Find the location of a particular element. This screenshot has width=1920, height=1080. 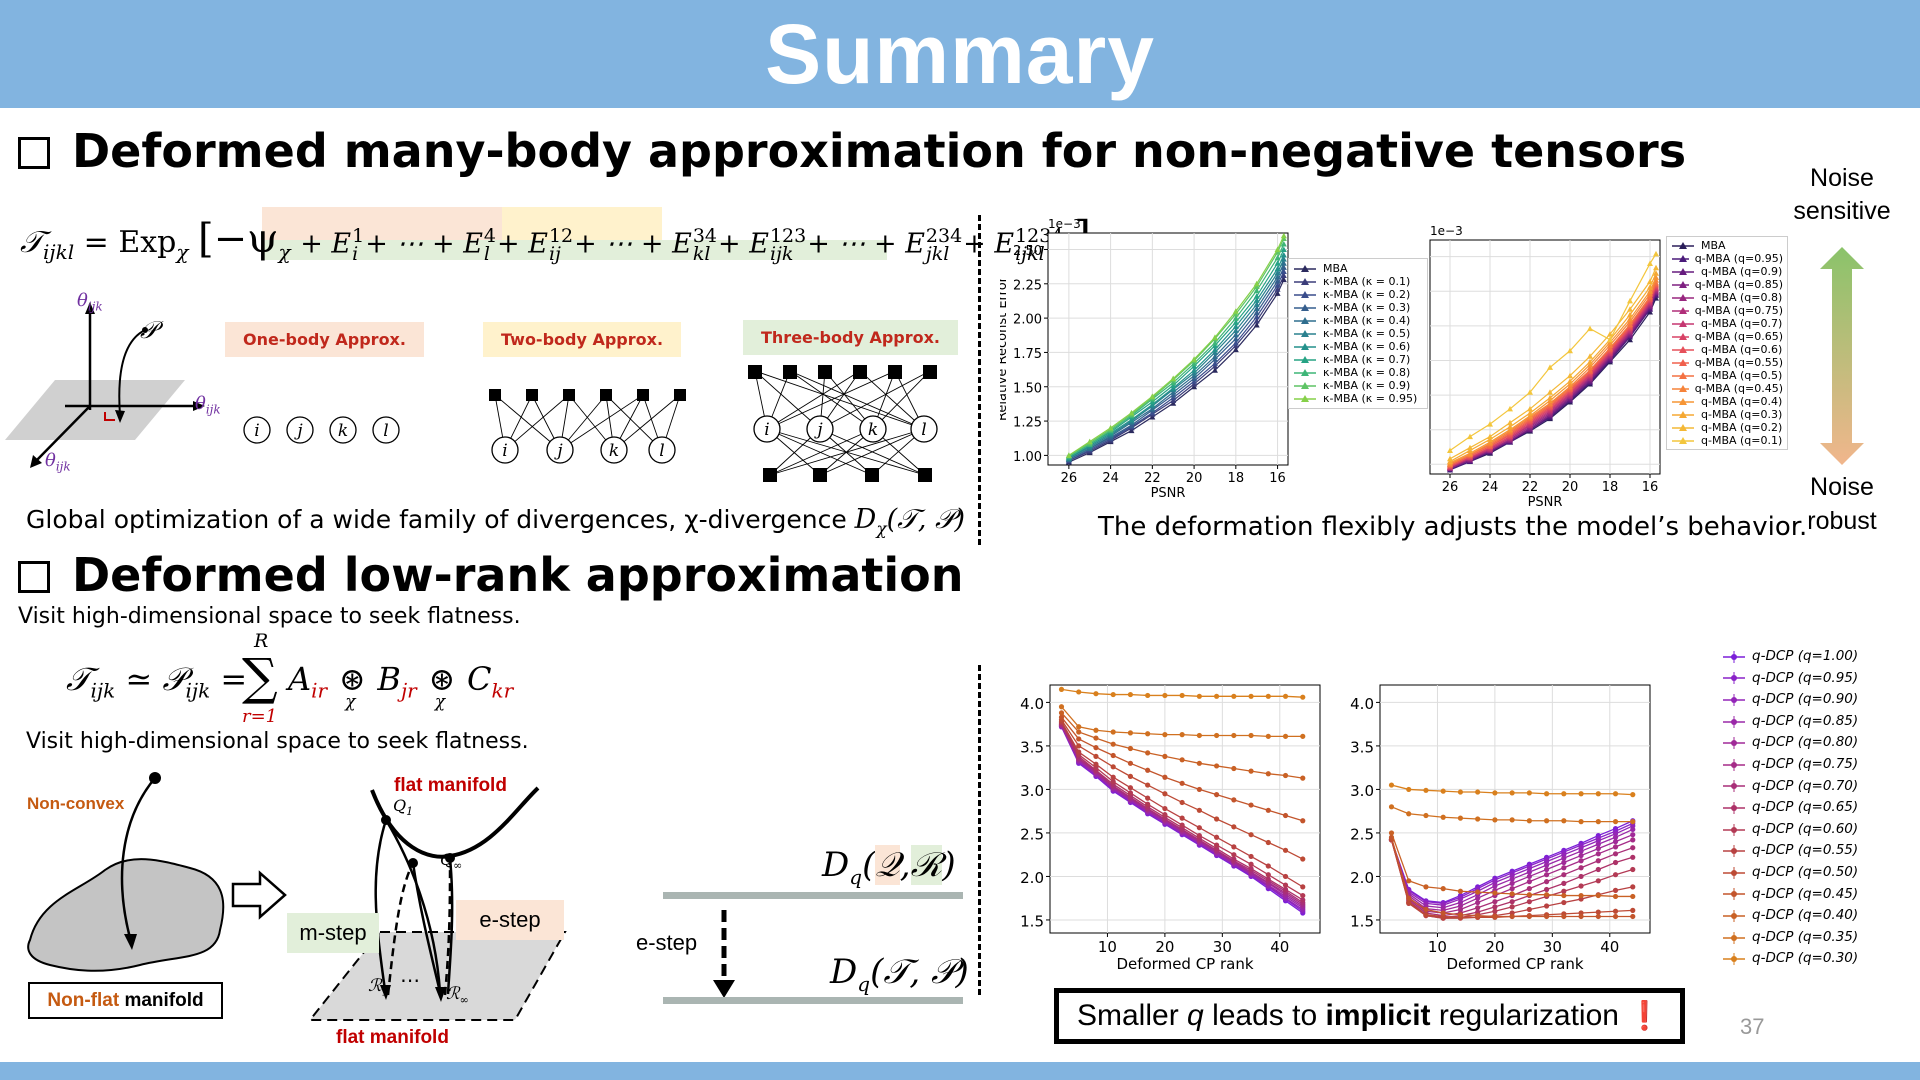

projection-arrow is located at coordinates (132, 372).